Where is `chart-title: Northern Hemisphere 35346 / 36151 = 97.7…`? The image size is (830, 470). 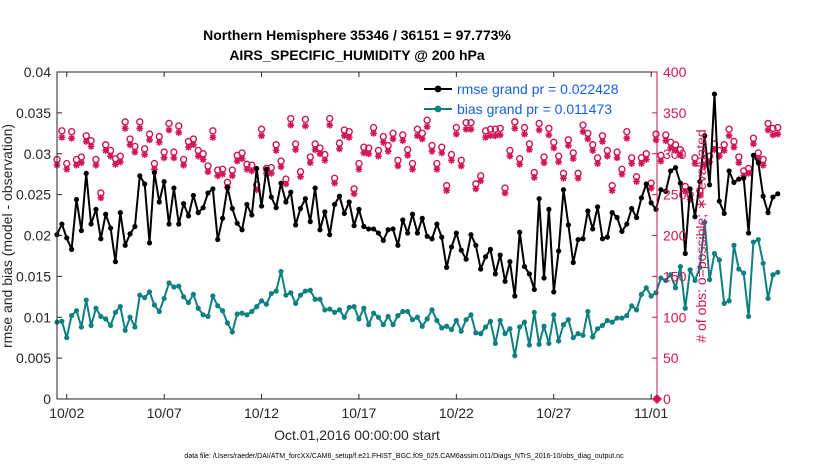 chart-title: Northern Hemisphere 35346 / 36151 = 97.7… is located at coordinates (357, 35).